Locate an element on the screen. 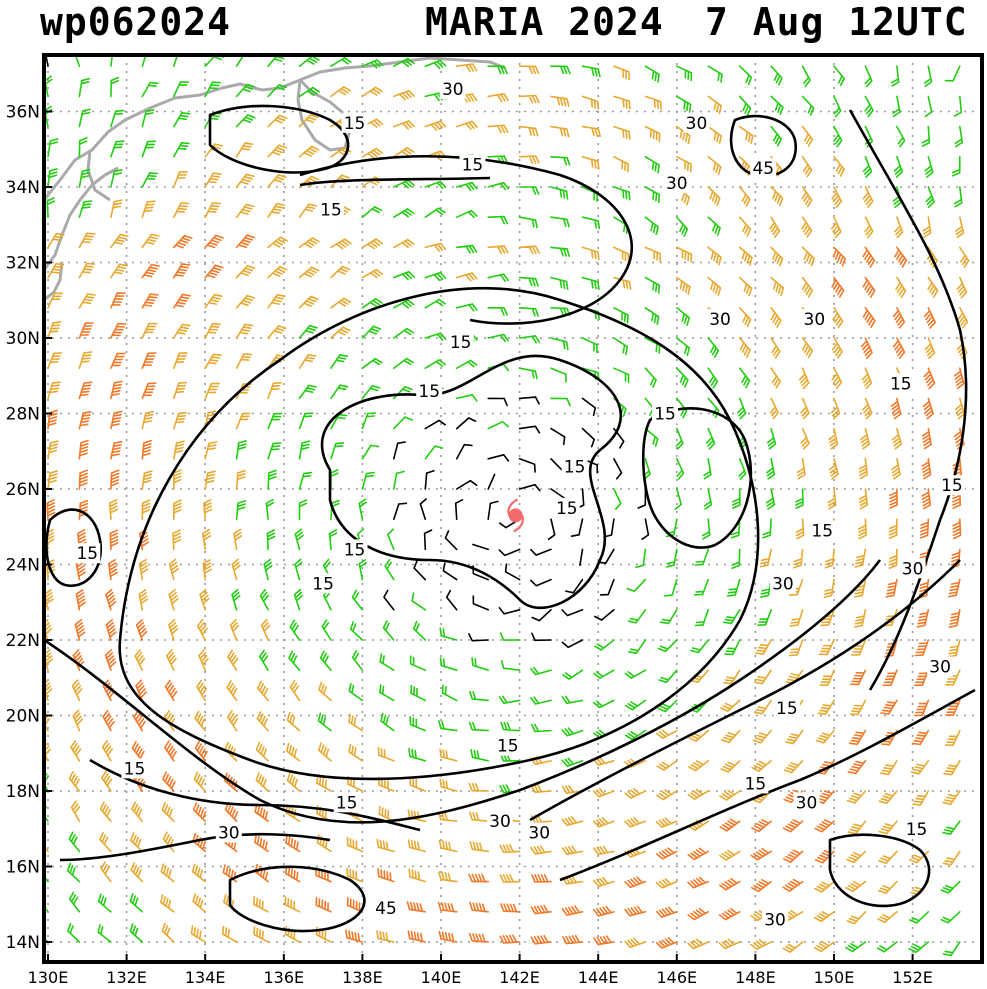  contour-label-bg is located at coordinates (539, 832).